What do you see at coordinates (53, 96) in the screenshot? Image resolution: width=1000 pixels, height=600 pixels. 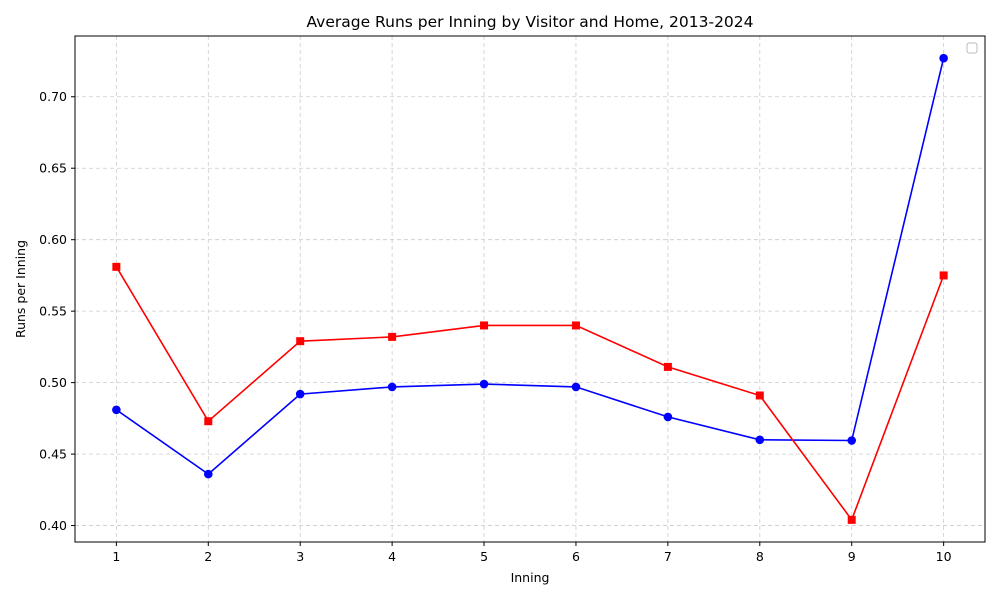 I see `y-tick-label: 0.70` at bounding box center [53, 96].